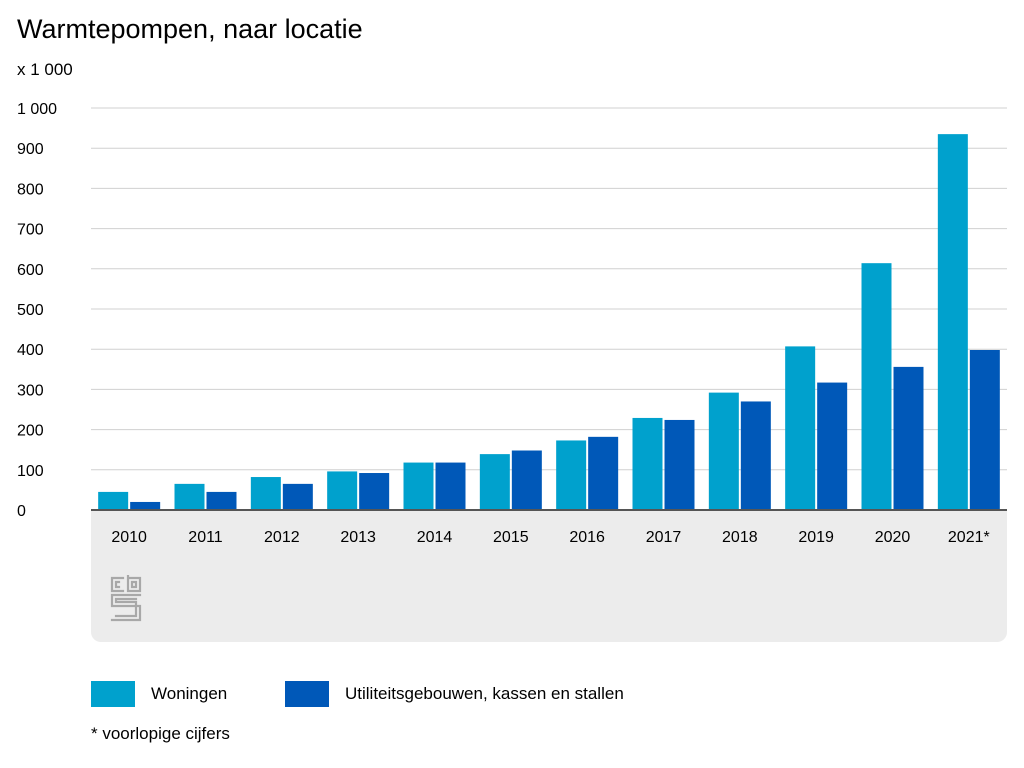 This screenshot has height=768, width=1024. What do you see at coordinates (969, 537) in the screenshot?
I see `x-tick-label: 2021*` at bounding box center [969, 537].